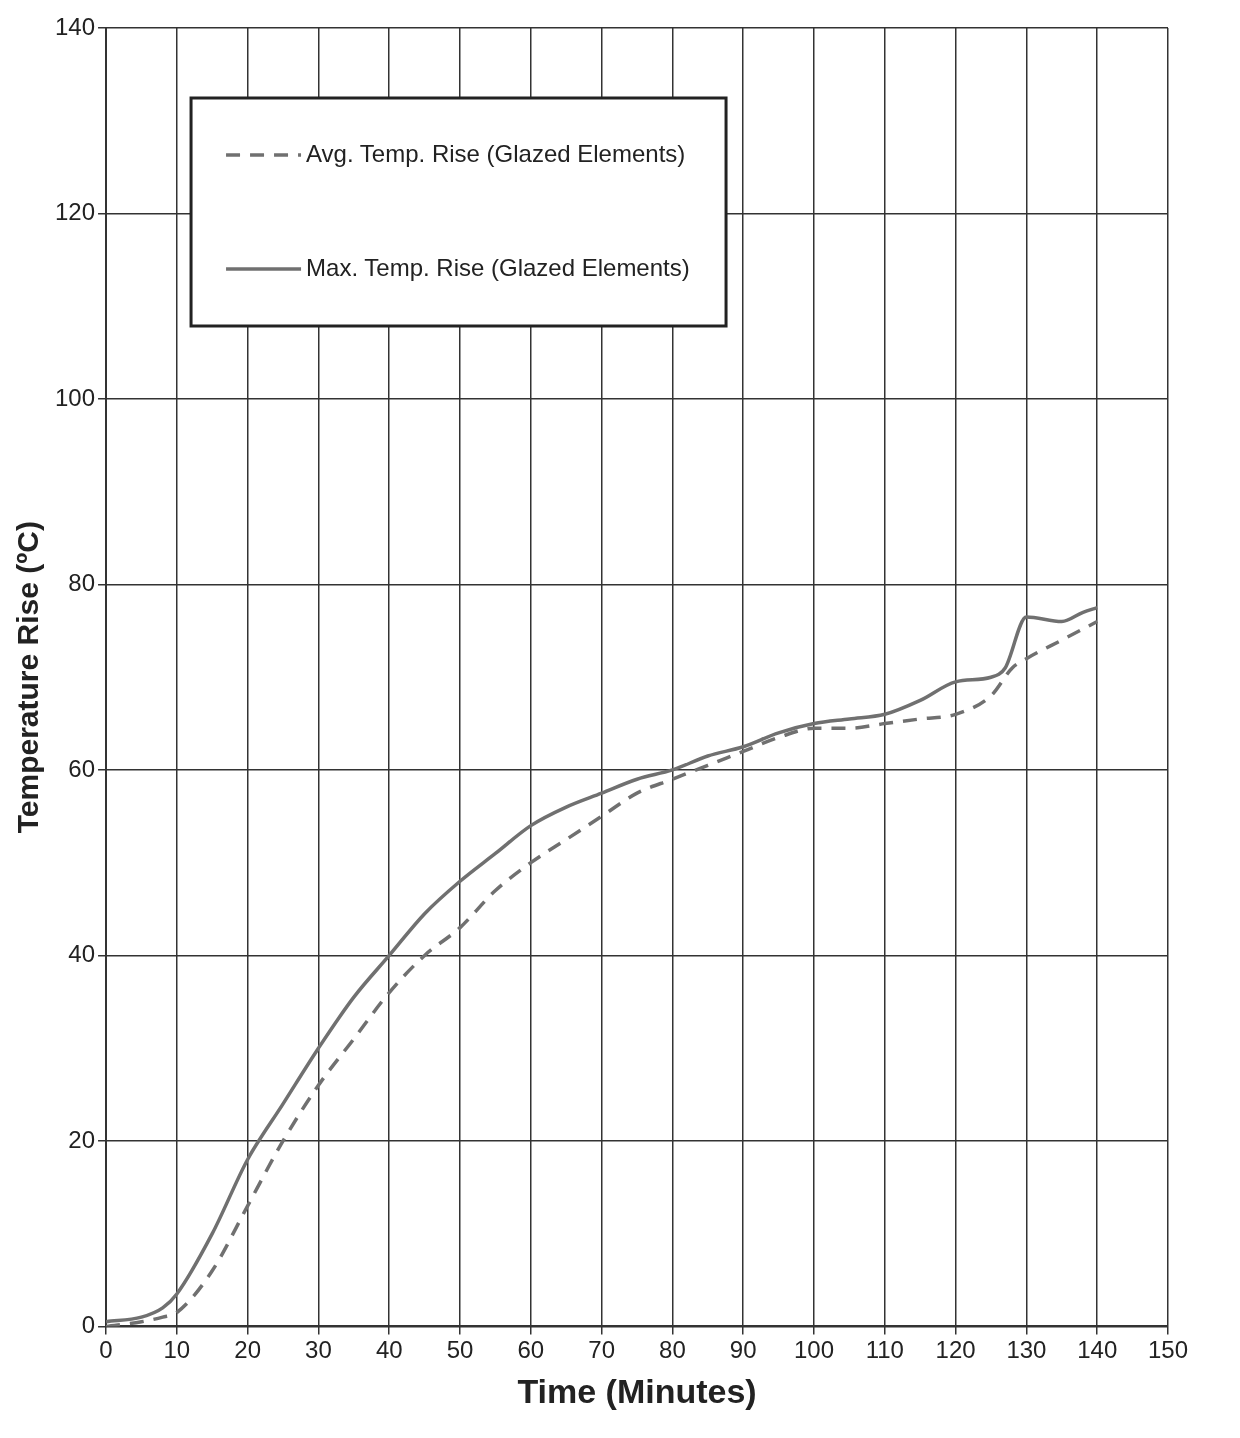 The height and width of the screenshot is (1438, 1240). What do you see at coordinates (1168, 1350) in the screenshot?
I see `x-tick-label: 150` at bounding box center [1168, 1350].